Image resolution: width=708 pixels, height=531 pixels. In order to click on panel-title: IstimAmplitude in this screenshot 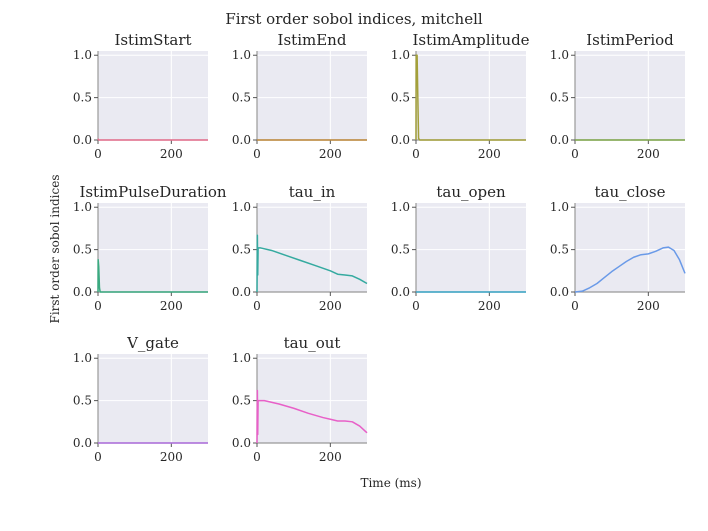, I will do `click(470, 40)`.